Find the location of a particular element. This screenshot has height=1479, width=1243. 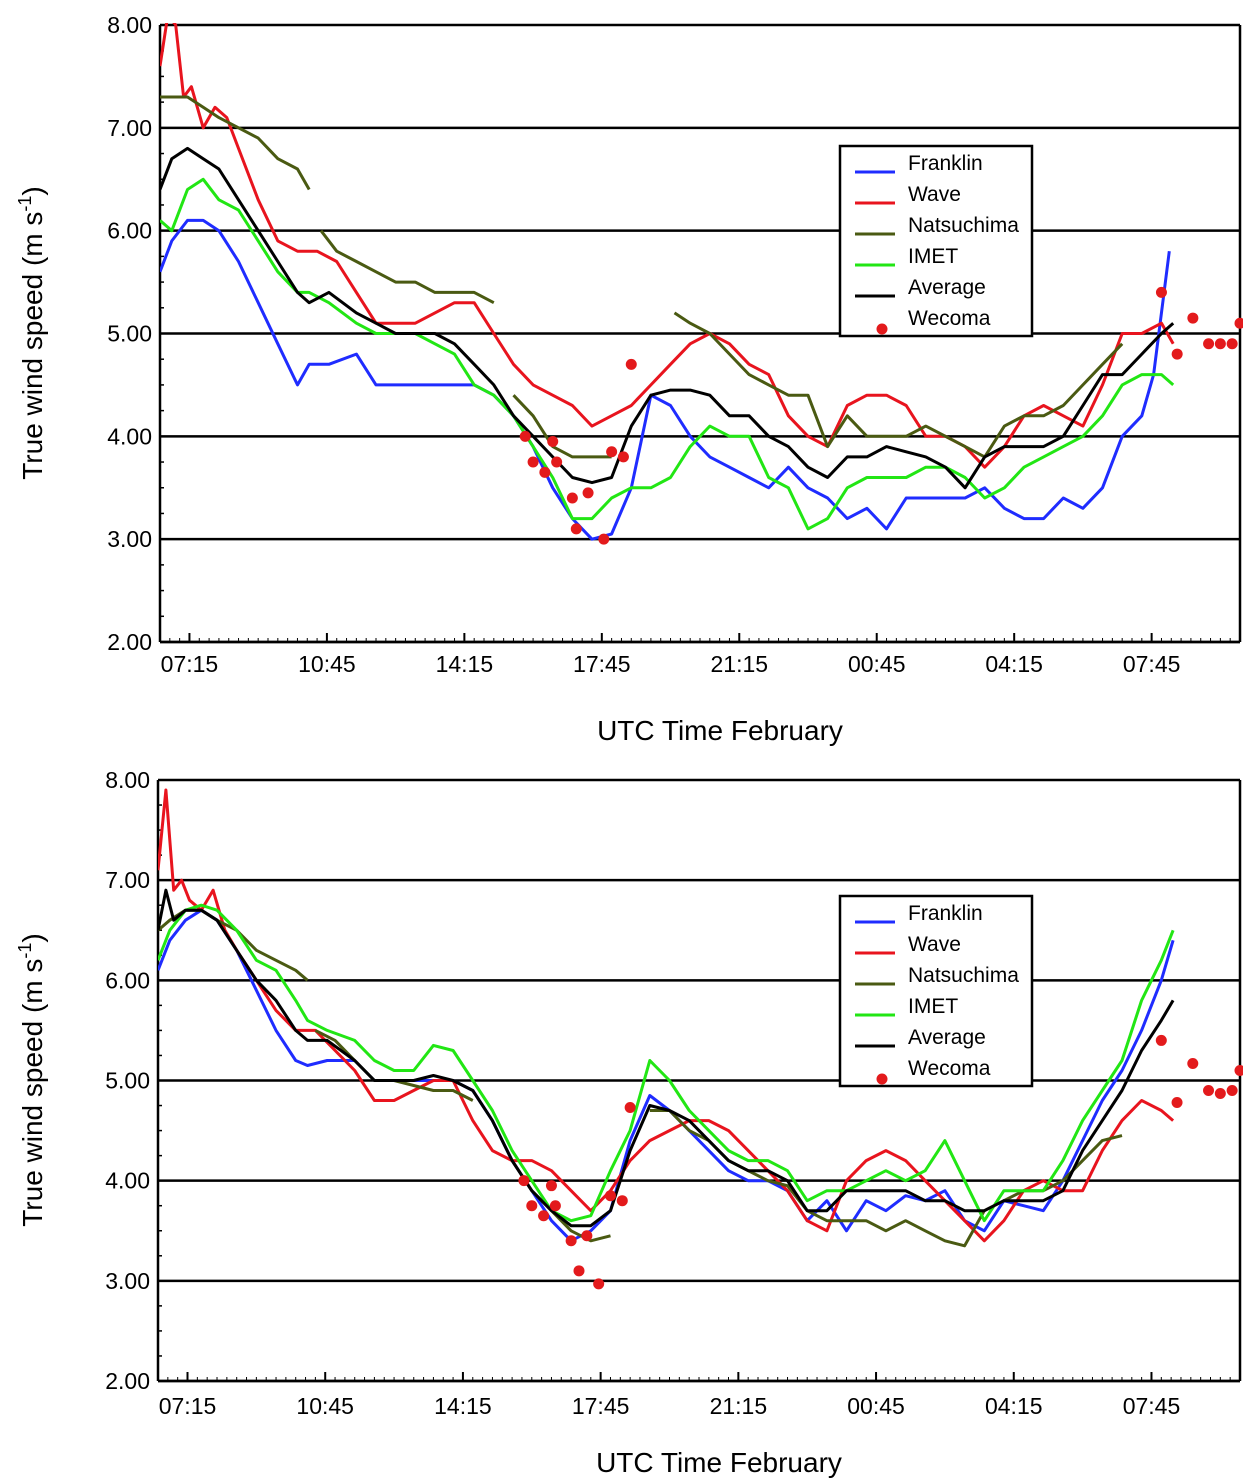

y-tick-label: 8.00 is located at coordinates (127, 780).